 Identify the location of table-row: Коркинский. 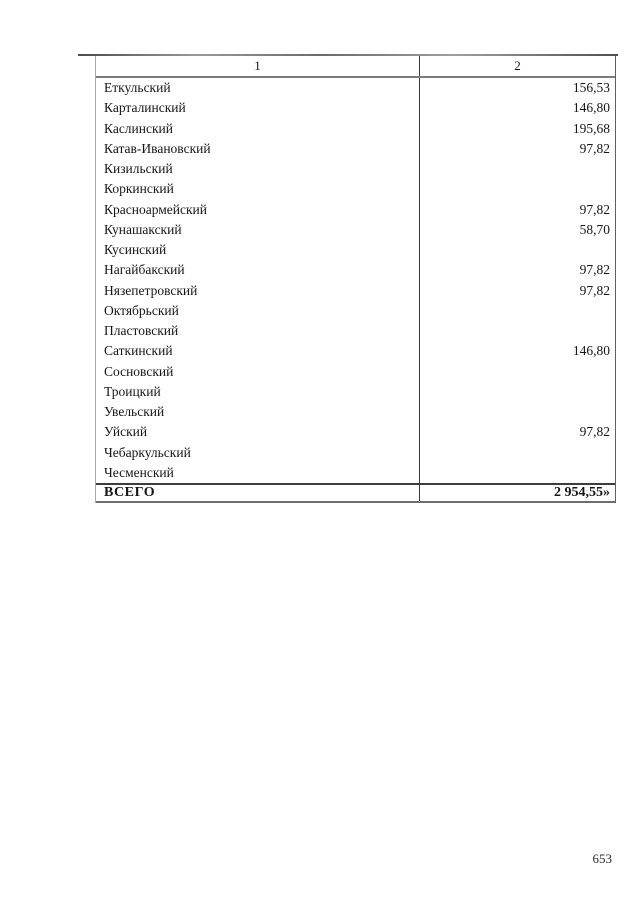
(355, 189).